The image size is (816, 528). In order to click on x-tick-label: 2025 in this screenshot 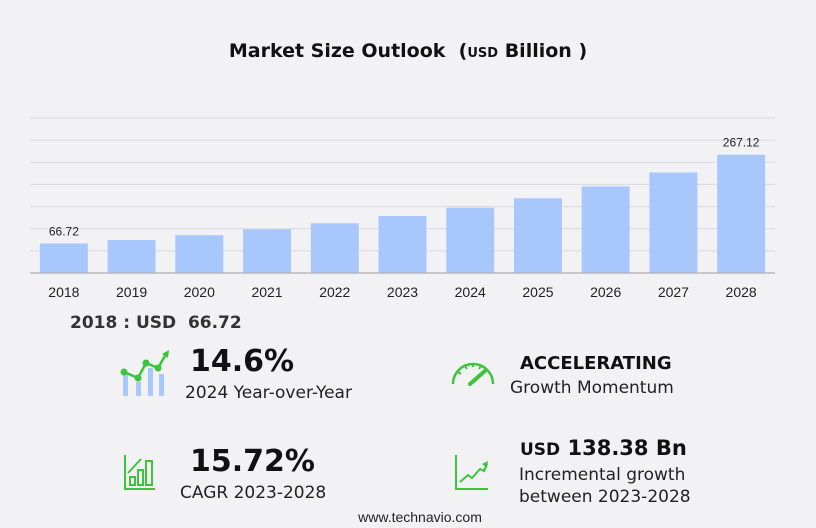, I will do `click(537, 292)`.